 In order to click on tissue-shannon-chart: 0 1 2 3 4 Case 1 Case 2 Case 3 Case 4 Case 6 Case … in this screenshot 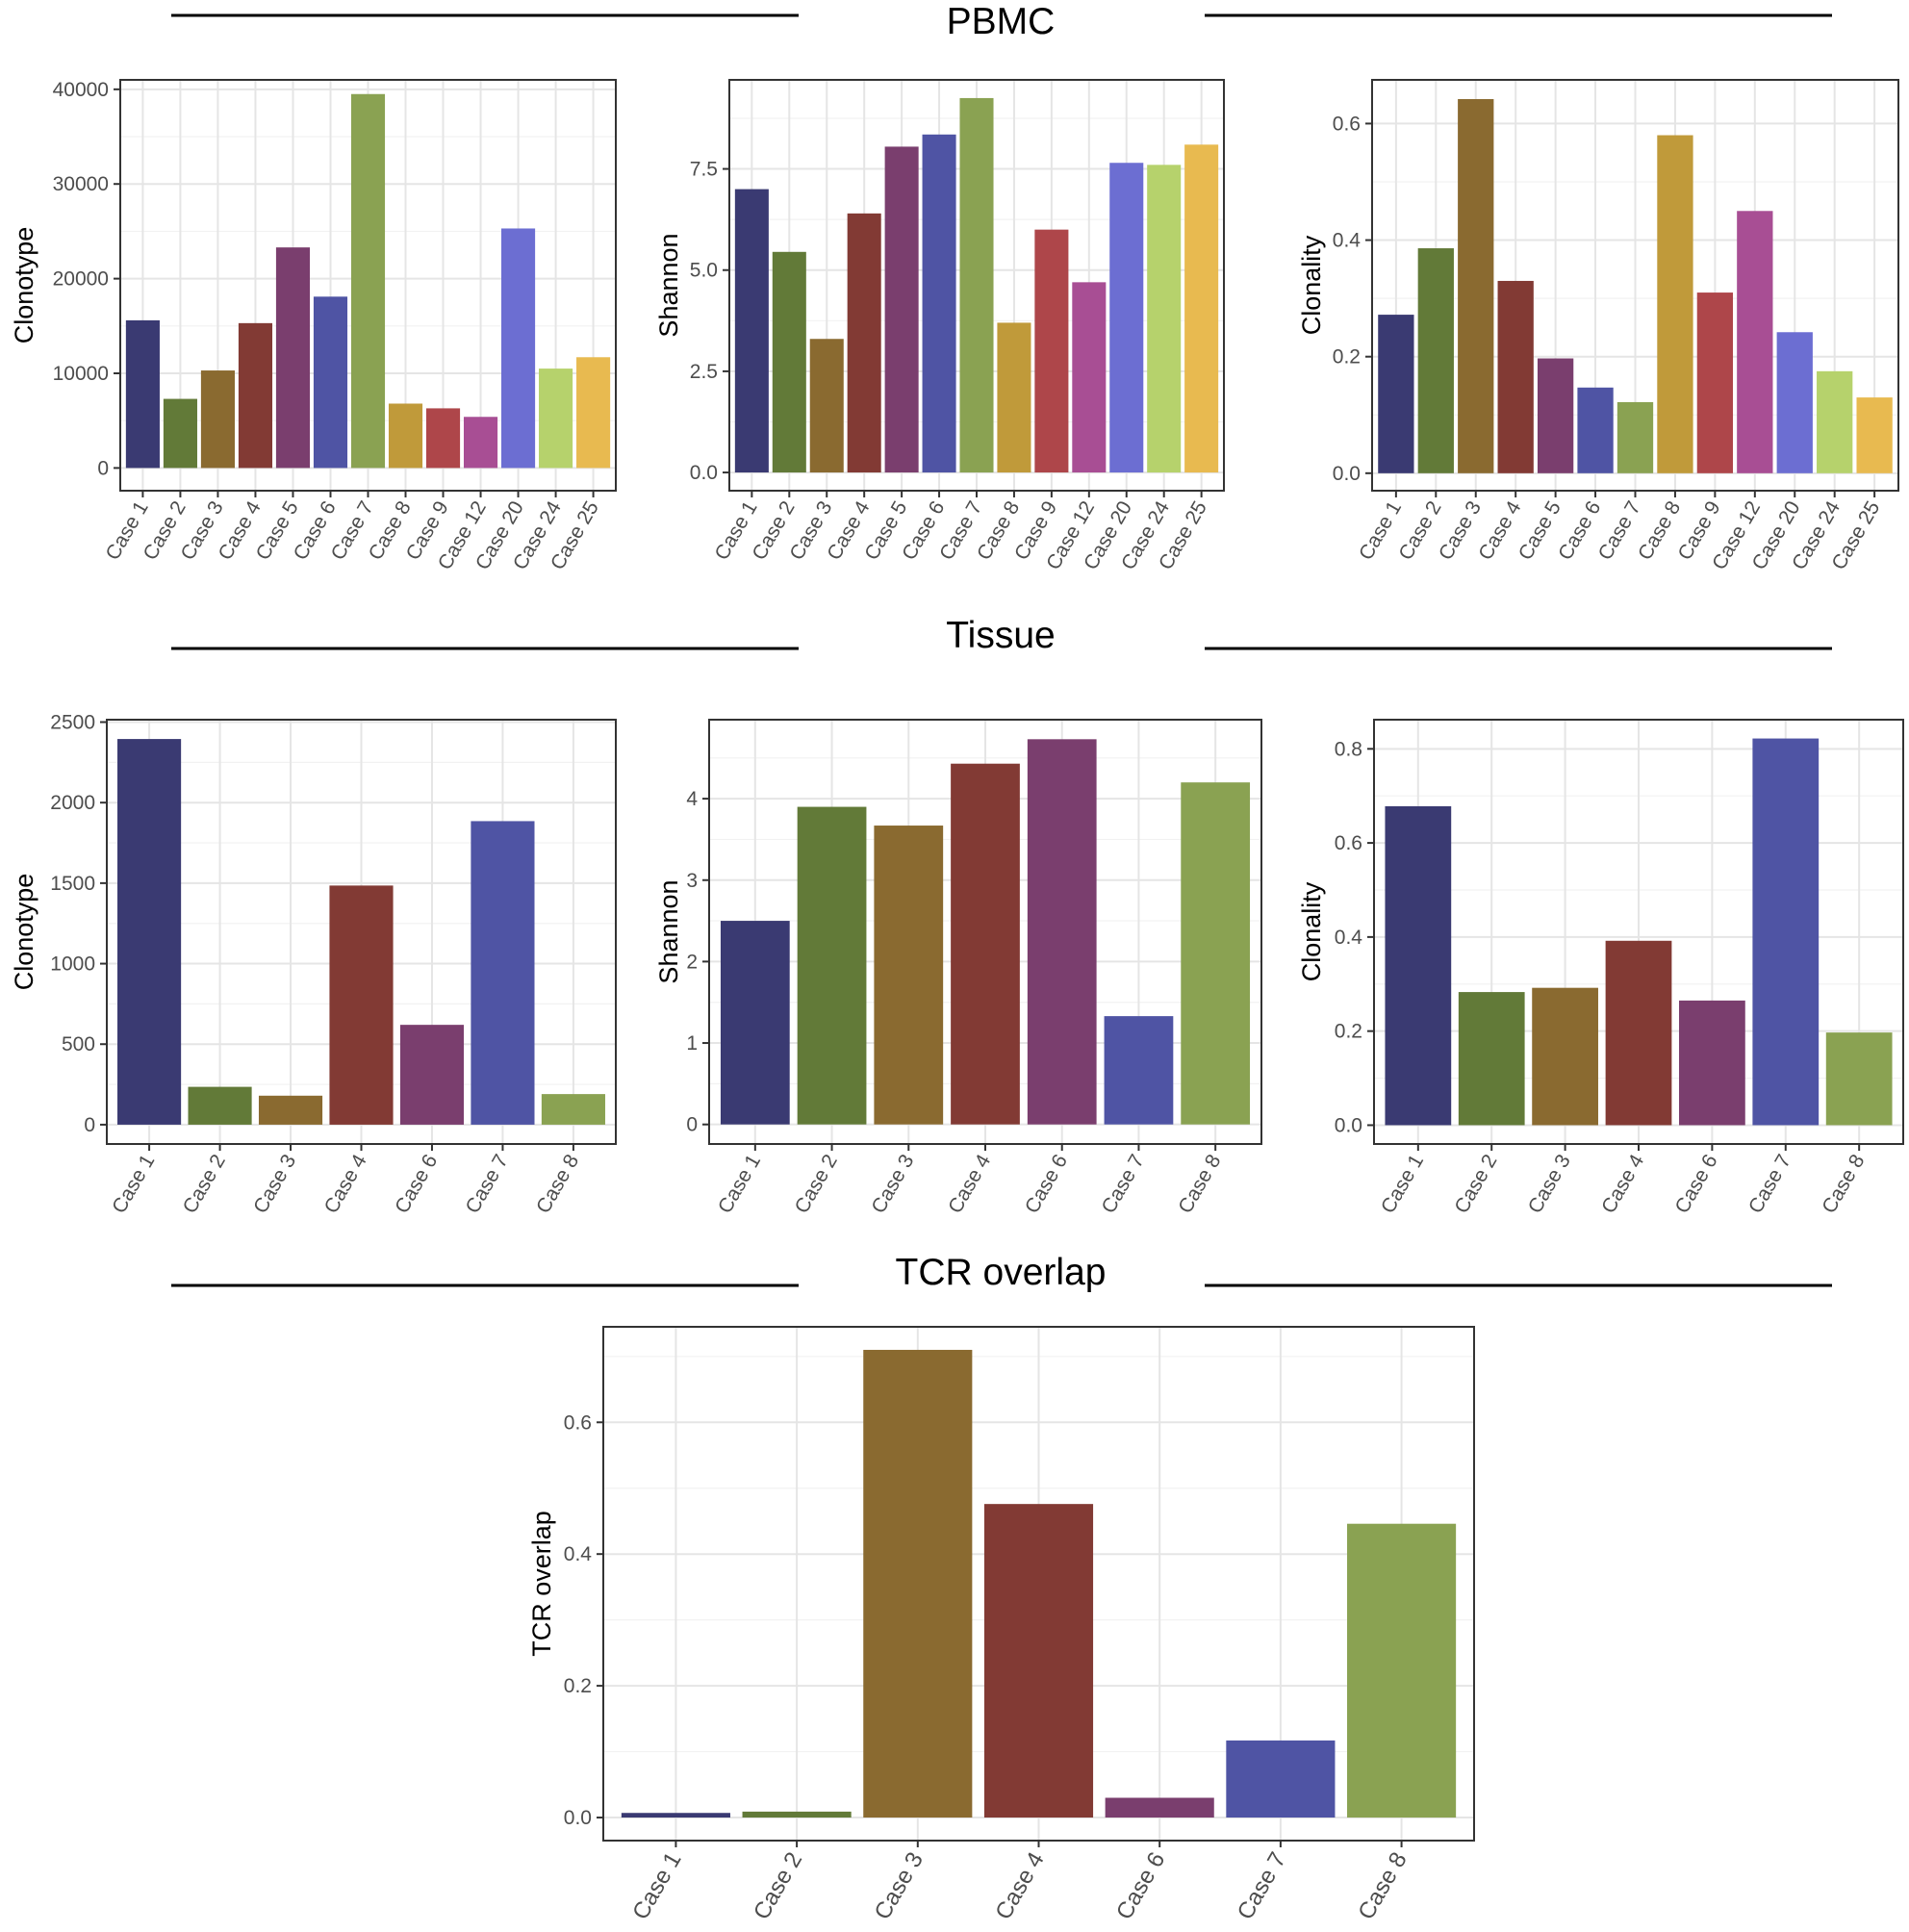, I will do `click(958, 968)`.